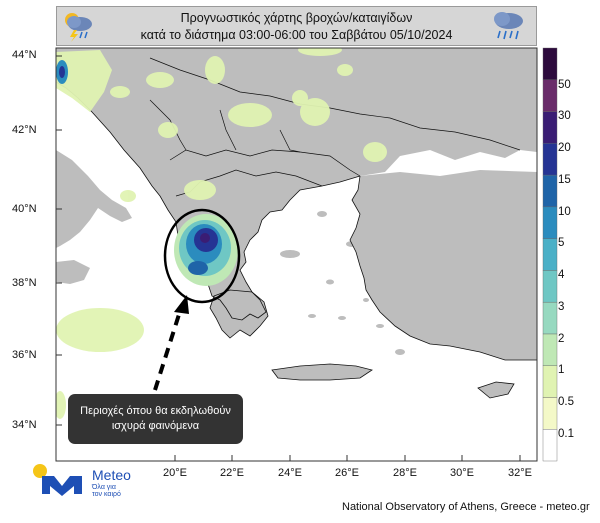  What do you see at coordinates (232, 473) in the screenshot?
I see `lon-label: 22°E` at bounding box center [232, 473].